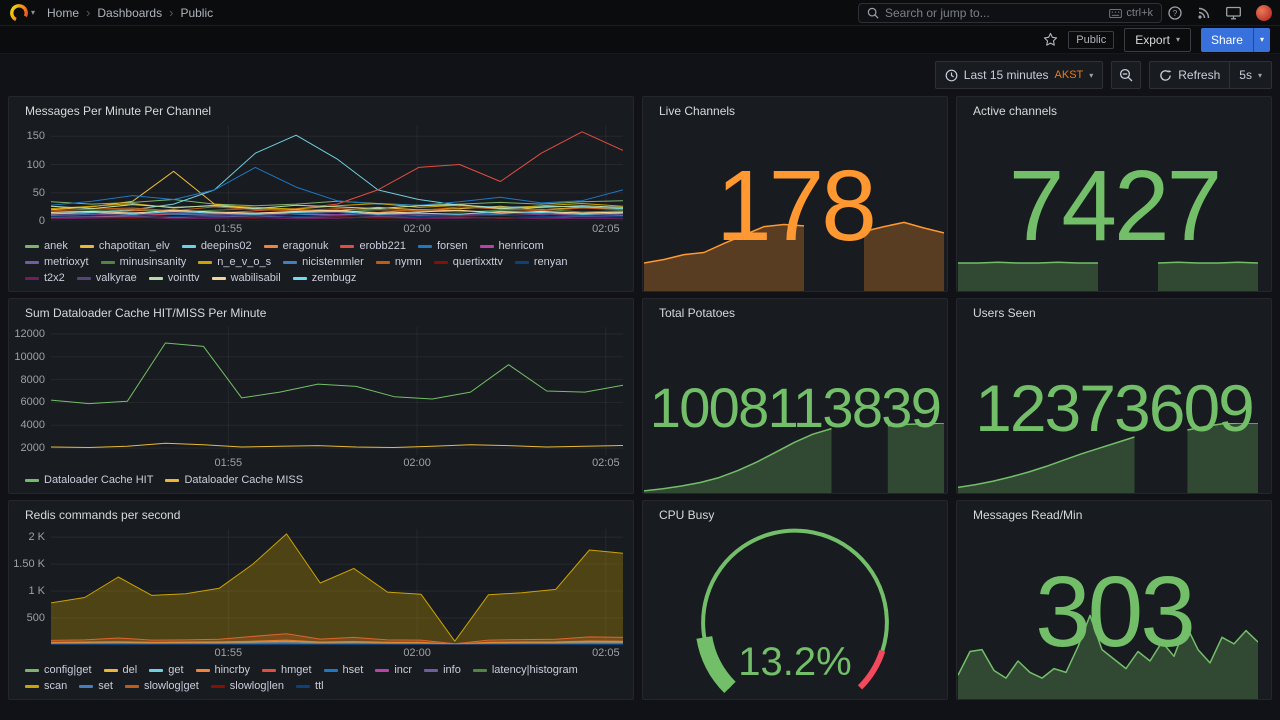  What do you see at coordinates (1235, 39) in the screenshot?
I see `share-button: Share ▾` at bounding box center [1235, 39].